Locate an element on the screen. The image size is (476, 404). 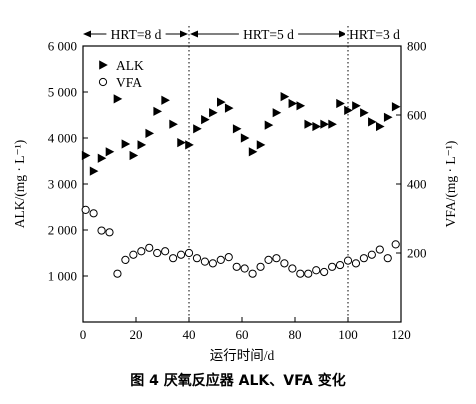
y-left-tick-label: 5 000 is located at coordinates (62, 92).